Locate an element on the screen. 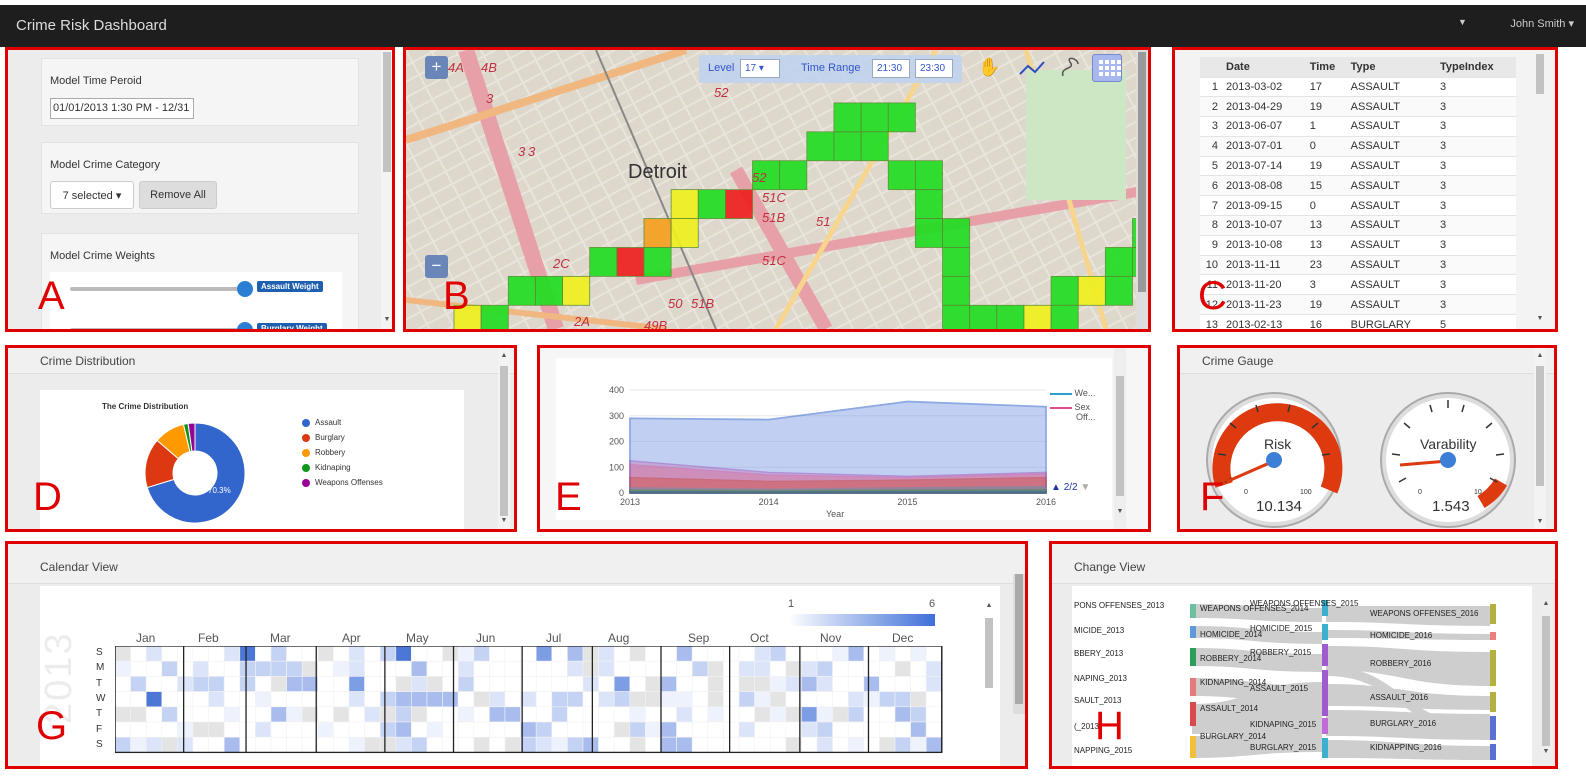 The height and width of the screenshot is (782, 1586). table-row: 13 2013-02-13 16 BURGLARY 5 is located at coordinates (1358, 321).